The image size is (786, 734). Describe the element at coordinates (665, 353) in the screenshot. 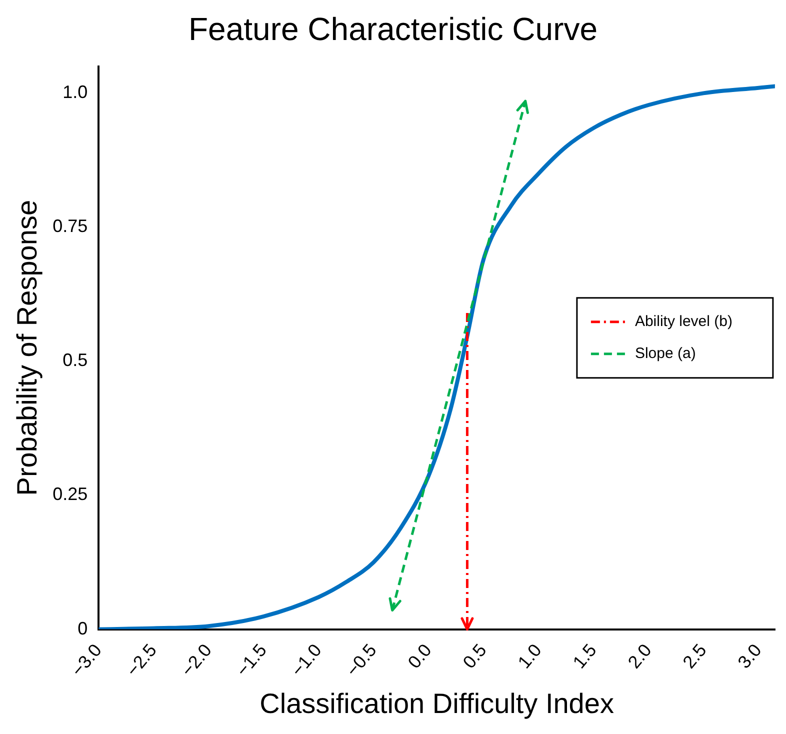

I see `legend-label: Slope (a)` at that location.